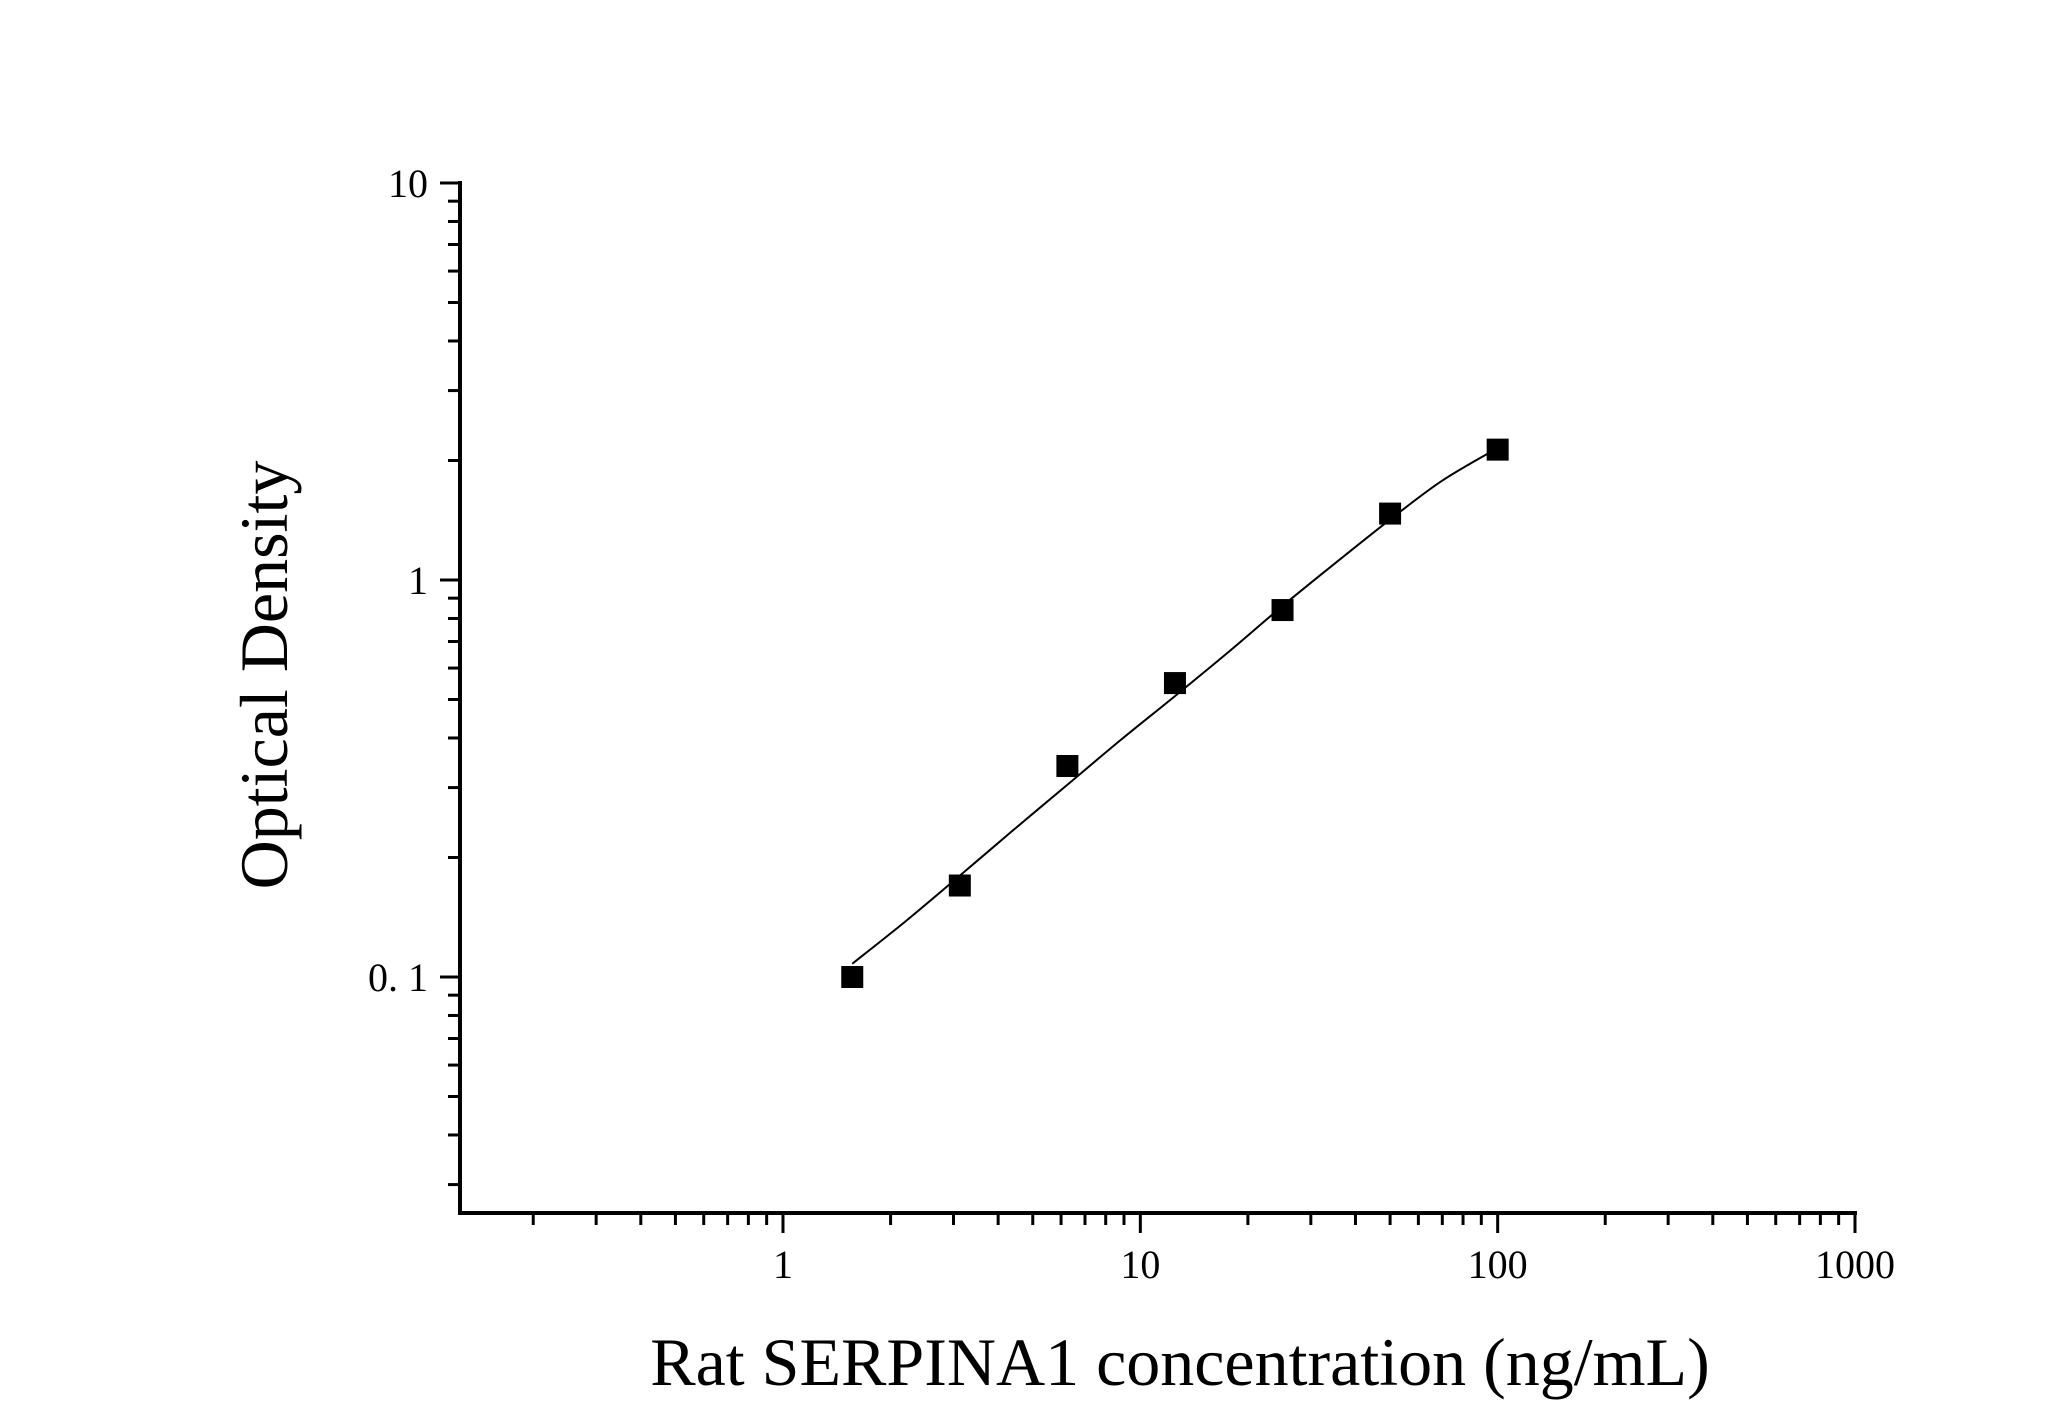 The height and width of the screenshot is (1427, 2048). What do you see at coordinates (1175, 713) in the screenshot?
I see `data-points` at bounding box center [1175, 713].